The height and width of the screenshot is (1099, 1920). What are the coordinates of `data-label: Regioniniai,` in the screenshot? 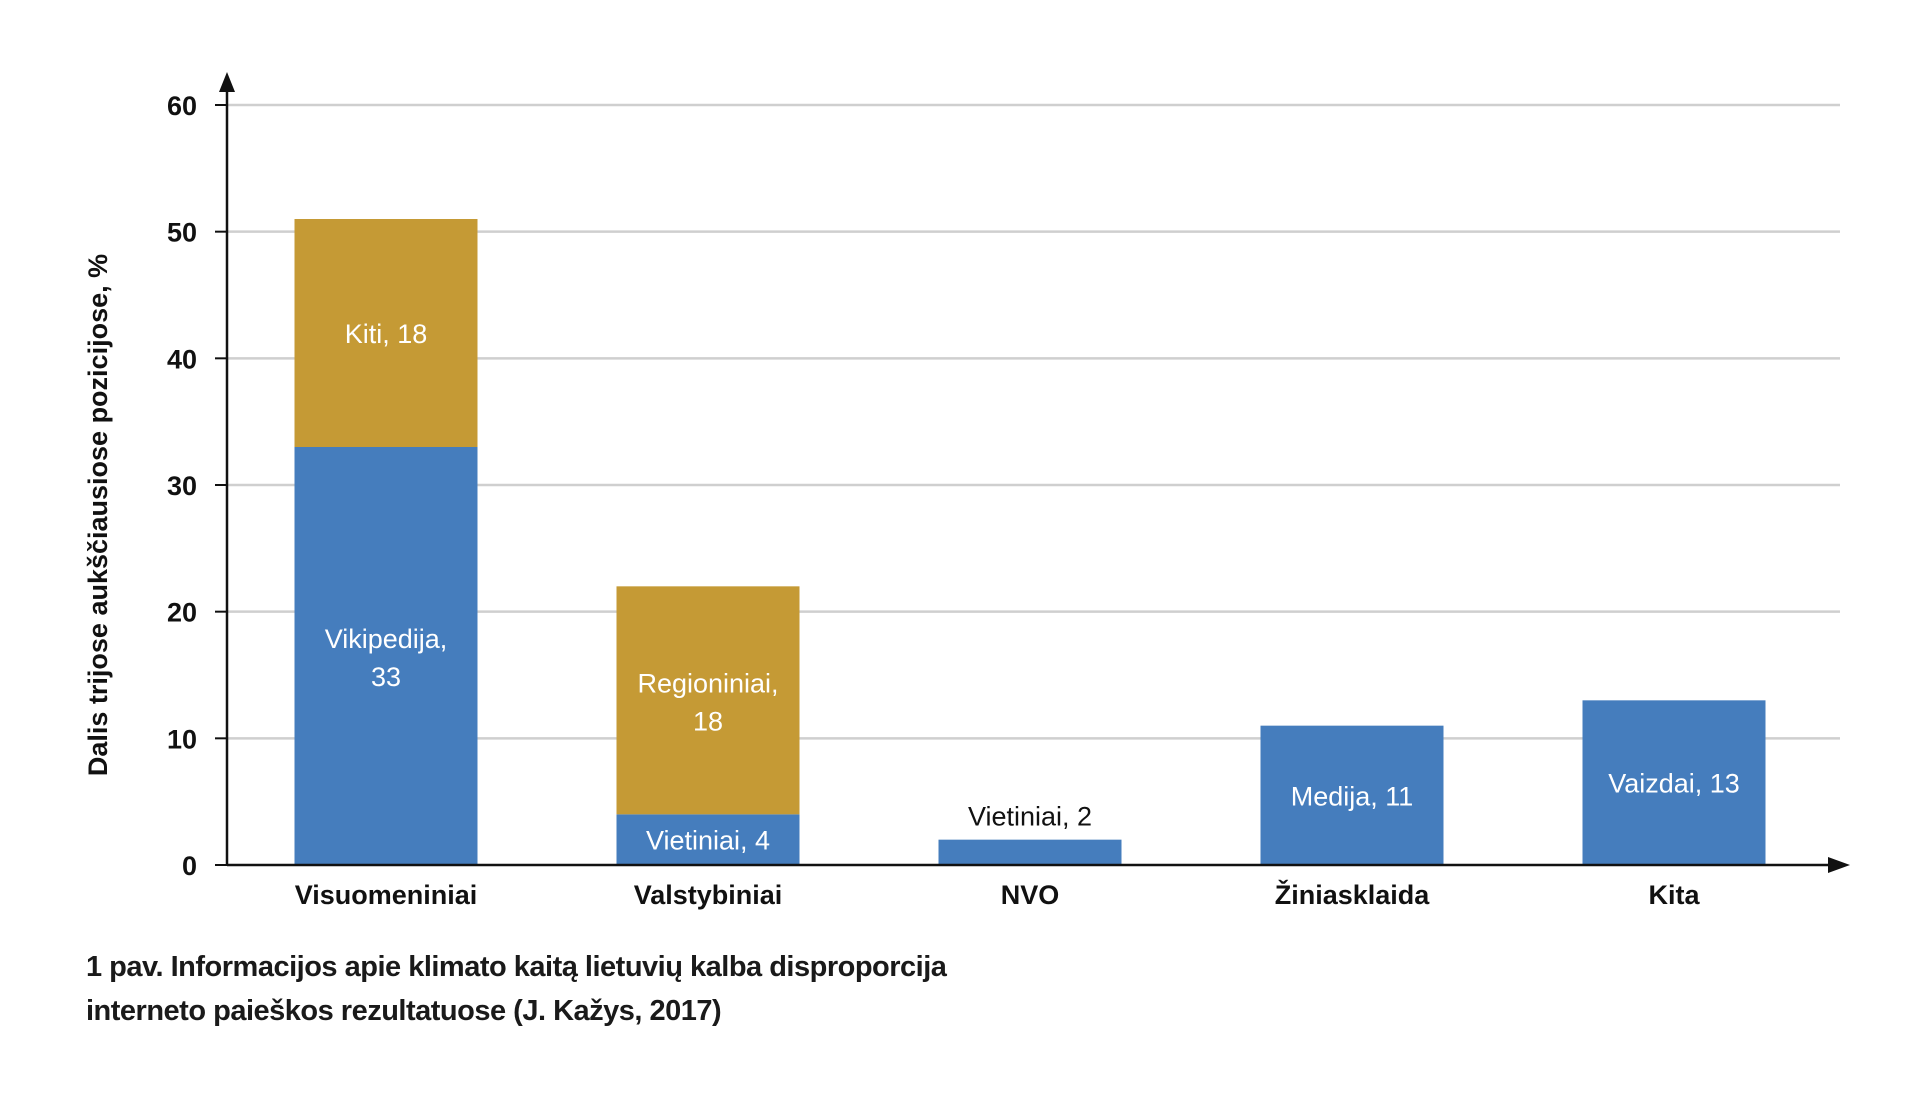 It's located at (707, 683).